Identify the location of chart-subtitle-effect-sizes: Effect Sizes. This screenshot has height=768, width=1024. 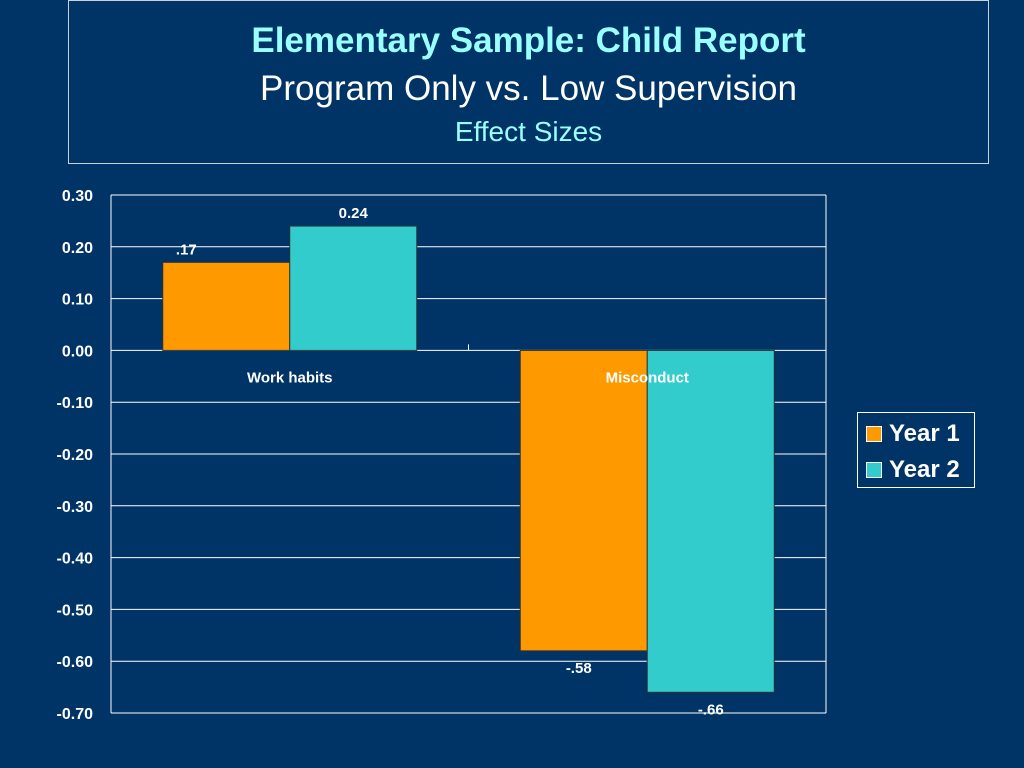
(528, 131).